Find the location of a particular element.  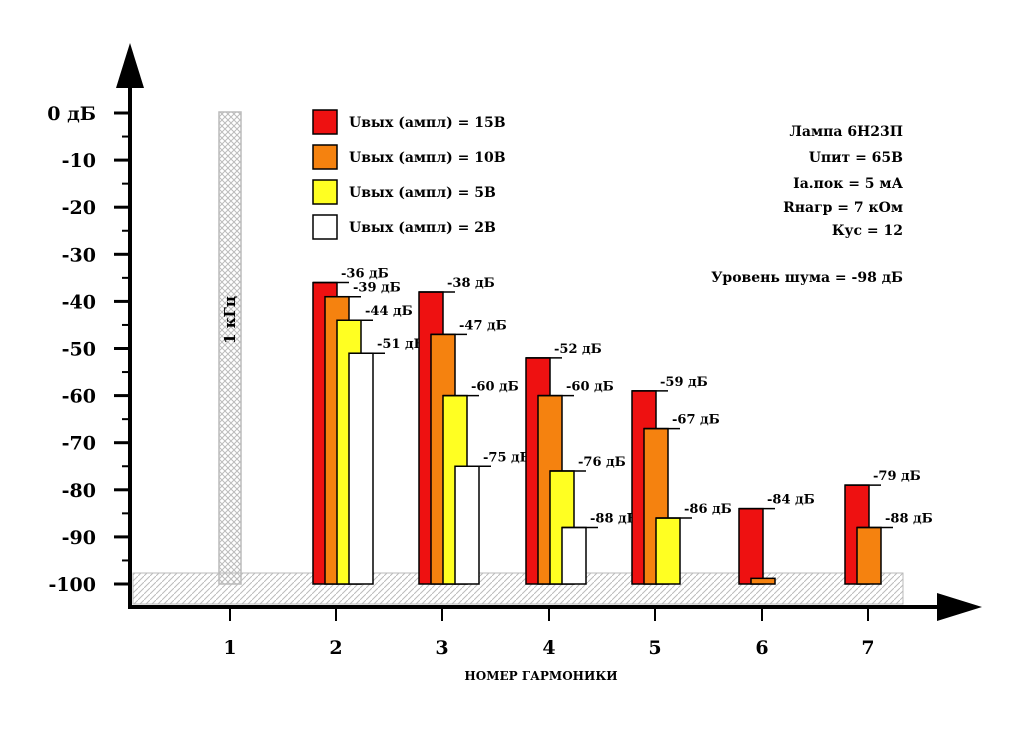

y-tick-label: -20 is located at coordinates (79, 208).